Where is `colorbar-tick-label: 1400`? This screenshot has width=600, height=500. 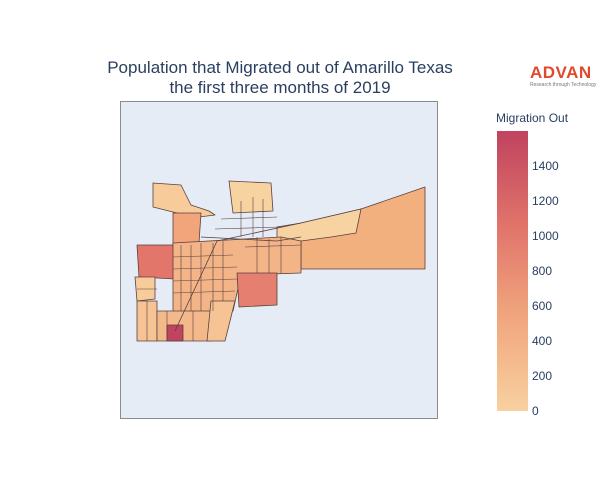
colorbar-tick-label: 1400 is located at coordinates (545, 166).